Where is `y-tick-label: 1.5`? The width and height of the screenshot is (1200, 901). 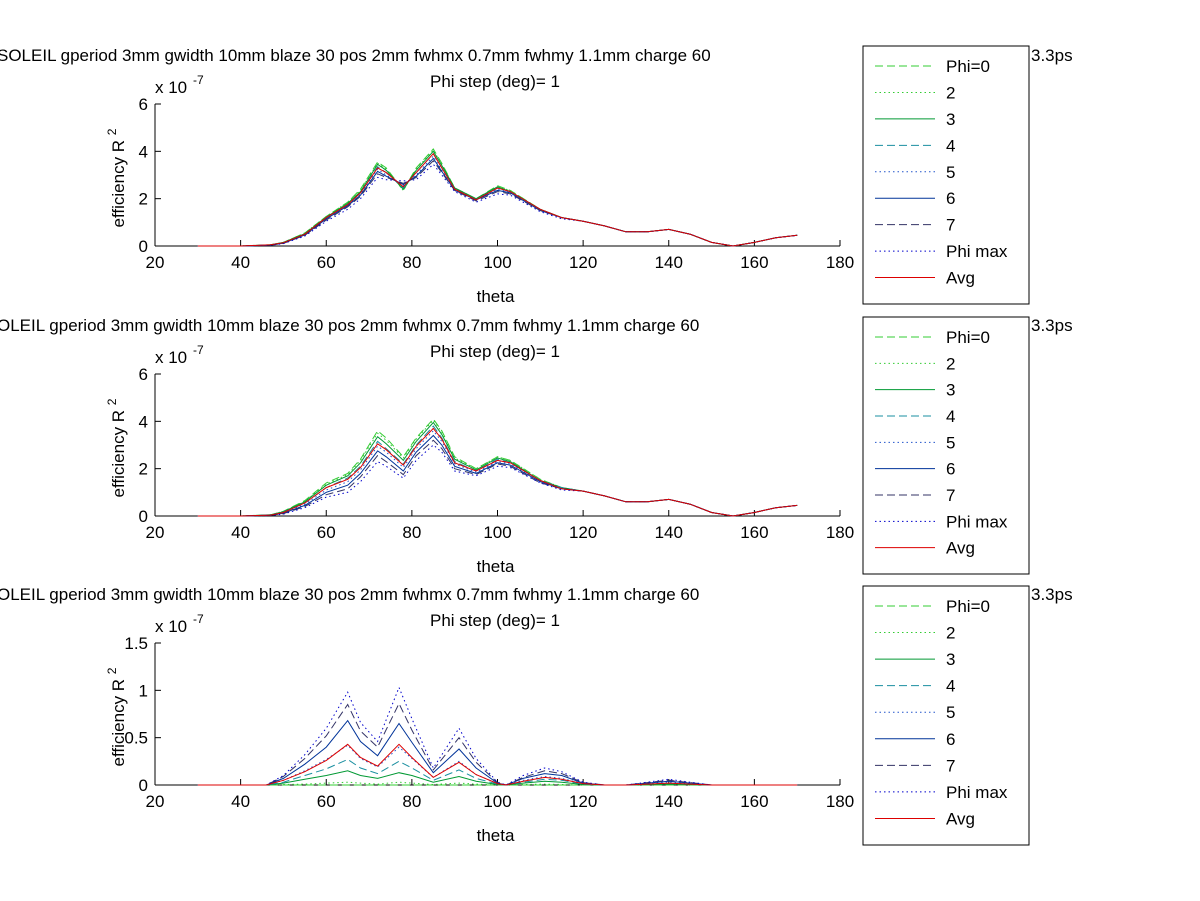 y-tick-label: 1.5 is located at coordinates (136, 643).